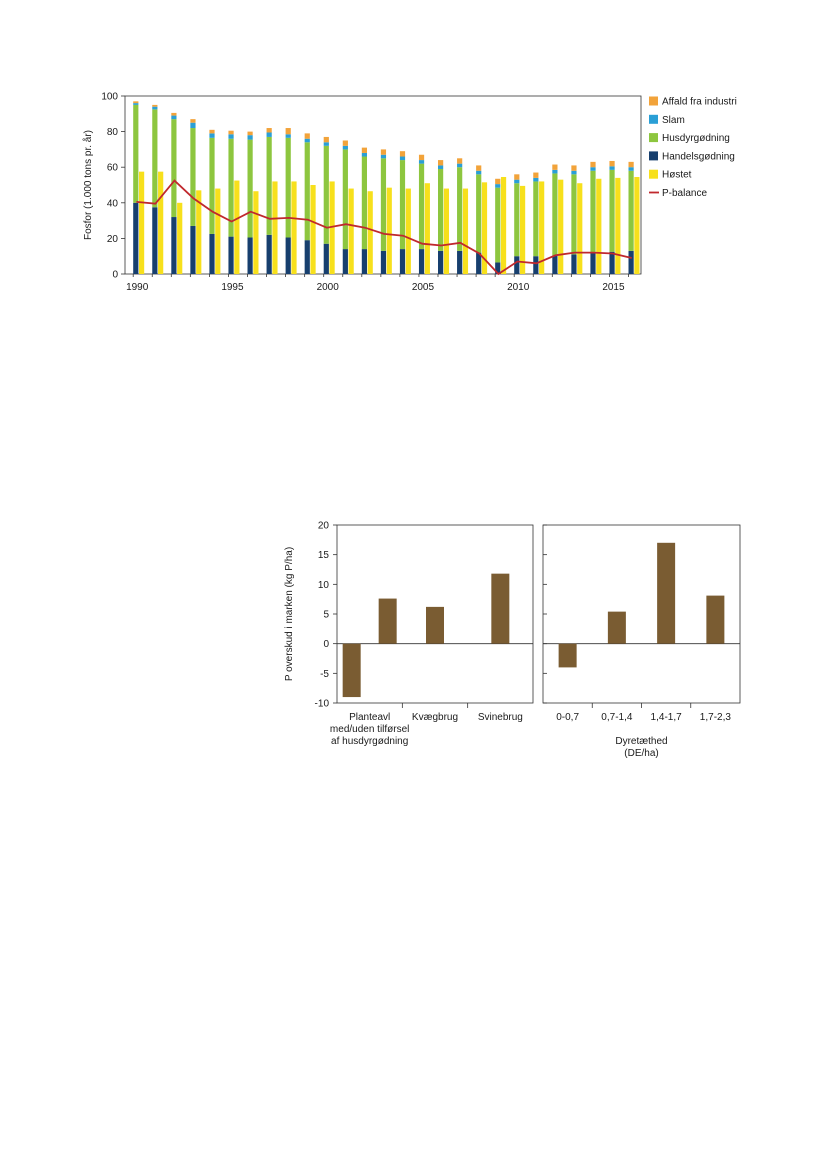 This screenshot has height=1169, width=826. I want to click on legend-label-husdyr: Husdyrgødning, so click(696, 138).